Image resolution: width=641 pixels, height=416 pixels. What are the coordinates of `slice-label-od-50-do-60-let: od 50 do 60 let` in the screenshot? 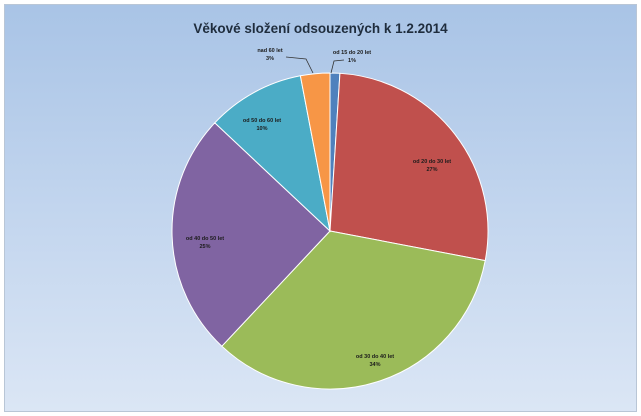 It's located at (262, 121).